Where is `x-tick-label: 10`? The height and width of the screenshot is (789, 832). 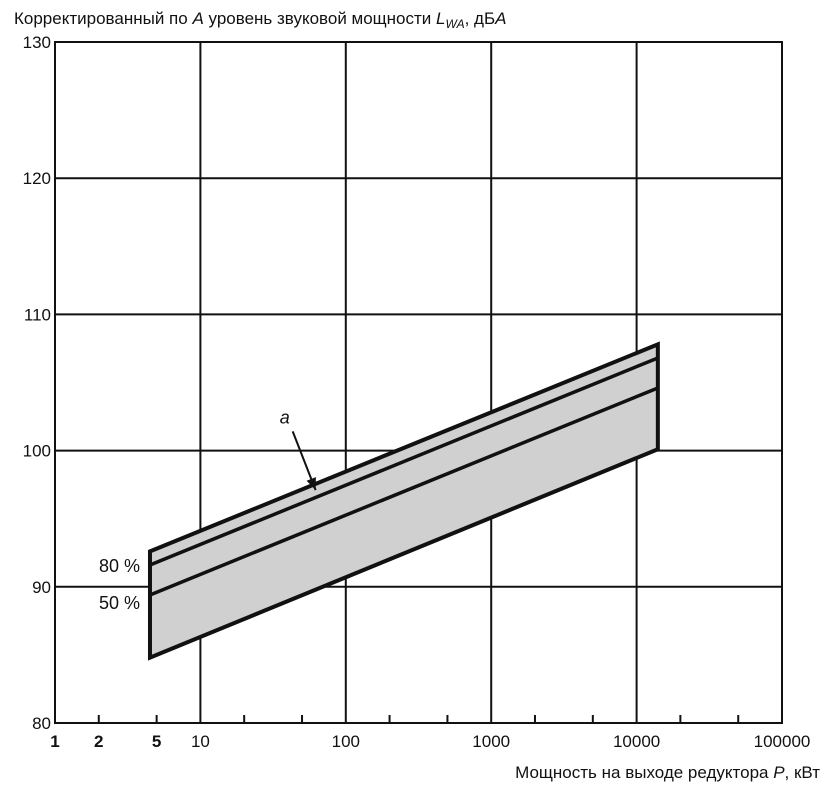
x-tick-label: 10 is located at coordinates (200, 741).